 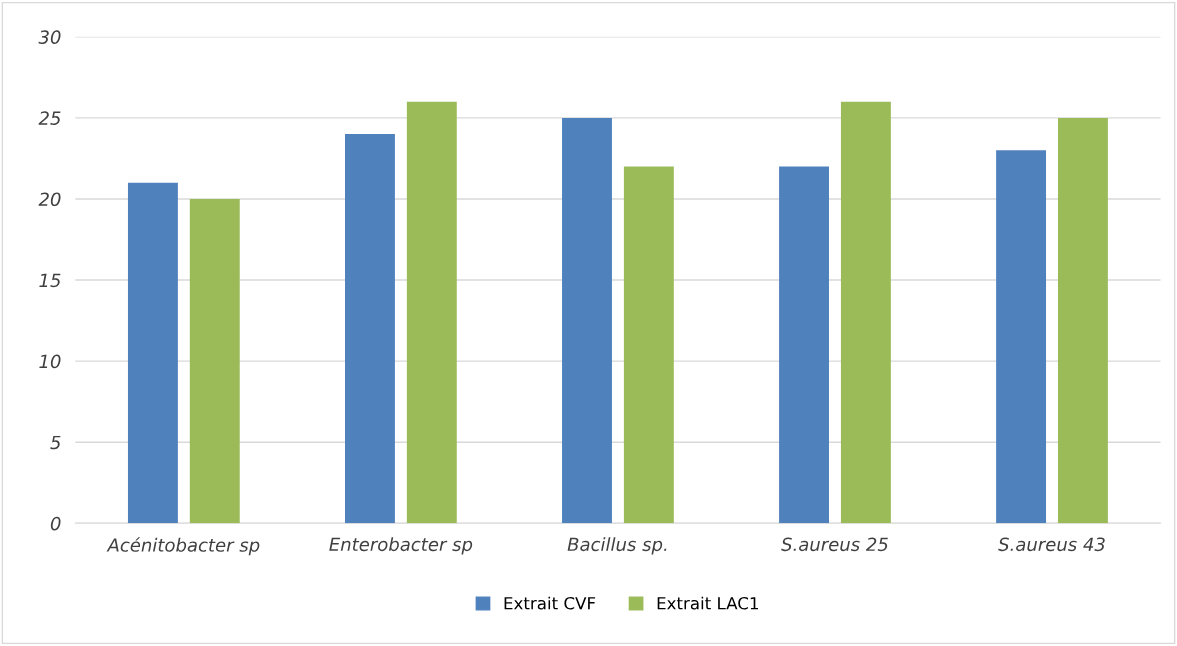 I want to click on x-tick-label: Acénitobacter sp, so click(x=183, y=546).